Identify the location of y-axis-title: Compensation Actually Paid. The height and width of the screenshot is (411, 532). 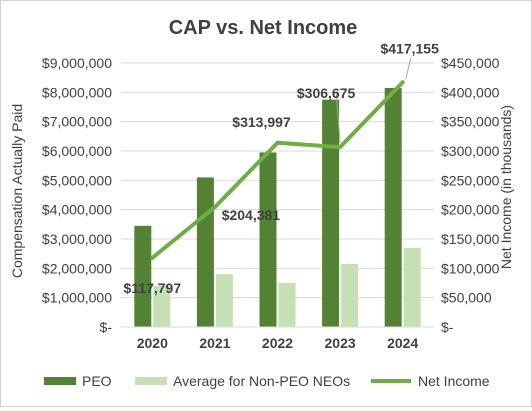
(17, 191).